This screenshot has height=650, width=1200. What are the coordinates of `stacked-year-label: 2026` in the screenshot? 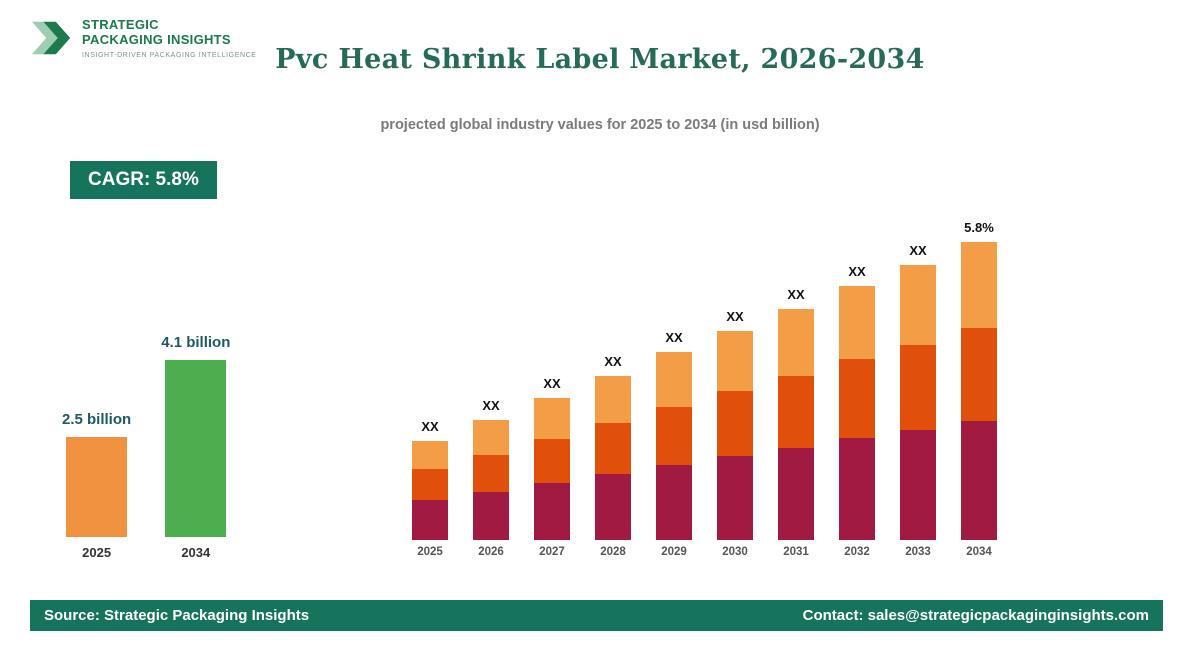 It's located at (491, 552).